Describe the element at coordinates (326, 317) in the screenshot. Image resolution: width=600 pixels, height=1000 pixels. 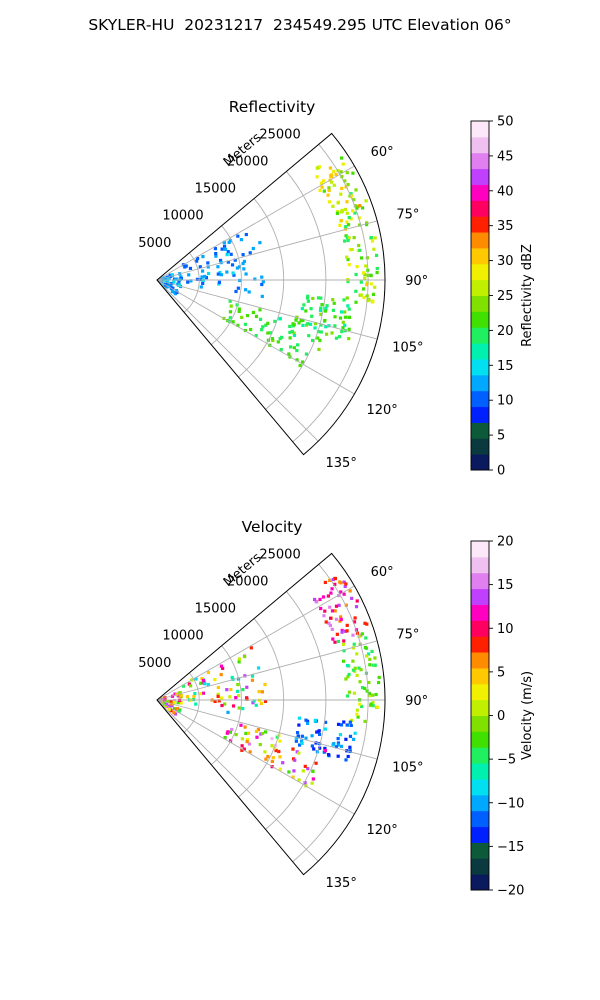
I see `echo-southeast-arm` at that location.